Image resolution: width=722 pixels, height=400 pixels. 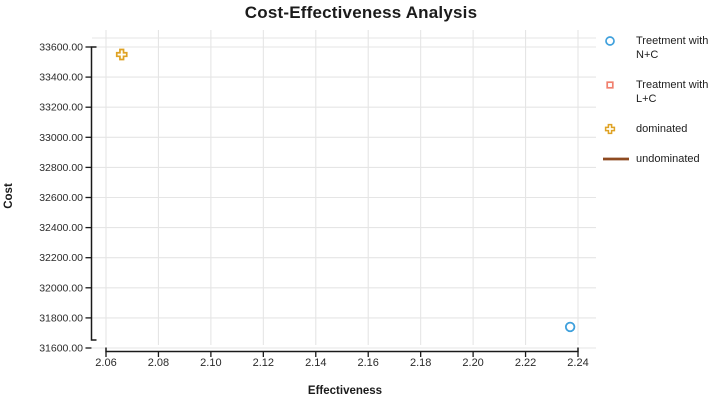 What do you see at coordinates (121, 54) in the screenshot?
I see `scatter-point-cross` at bounding box center [121, 54].